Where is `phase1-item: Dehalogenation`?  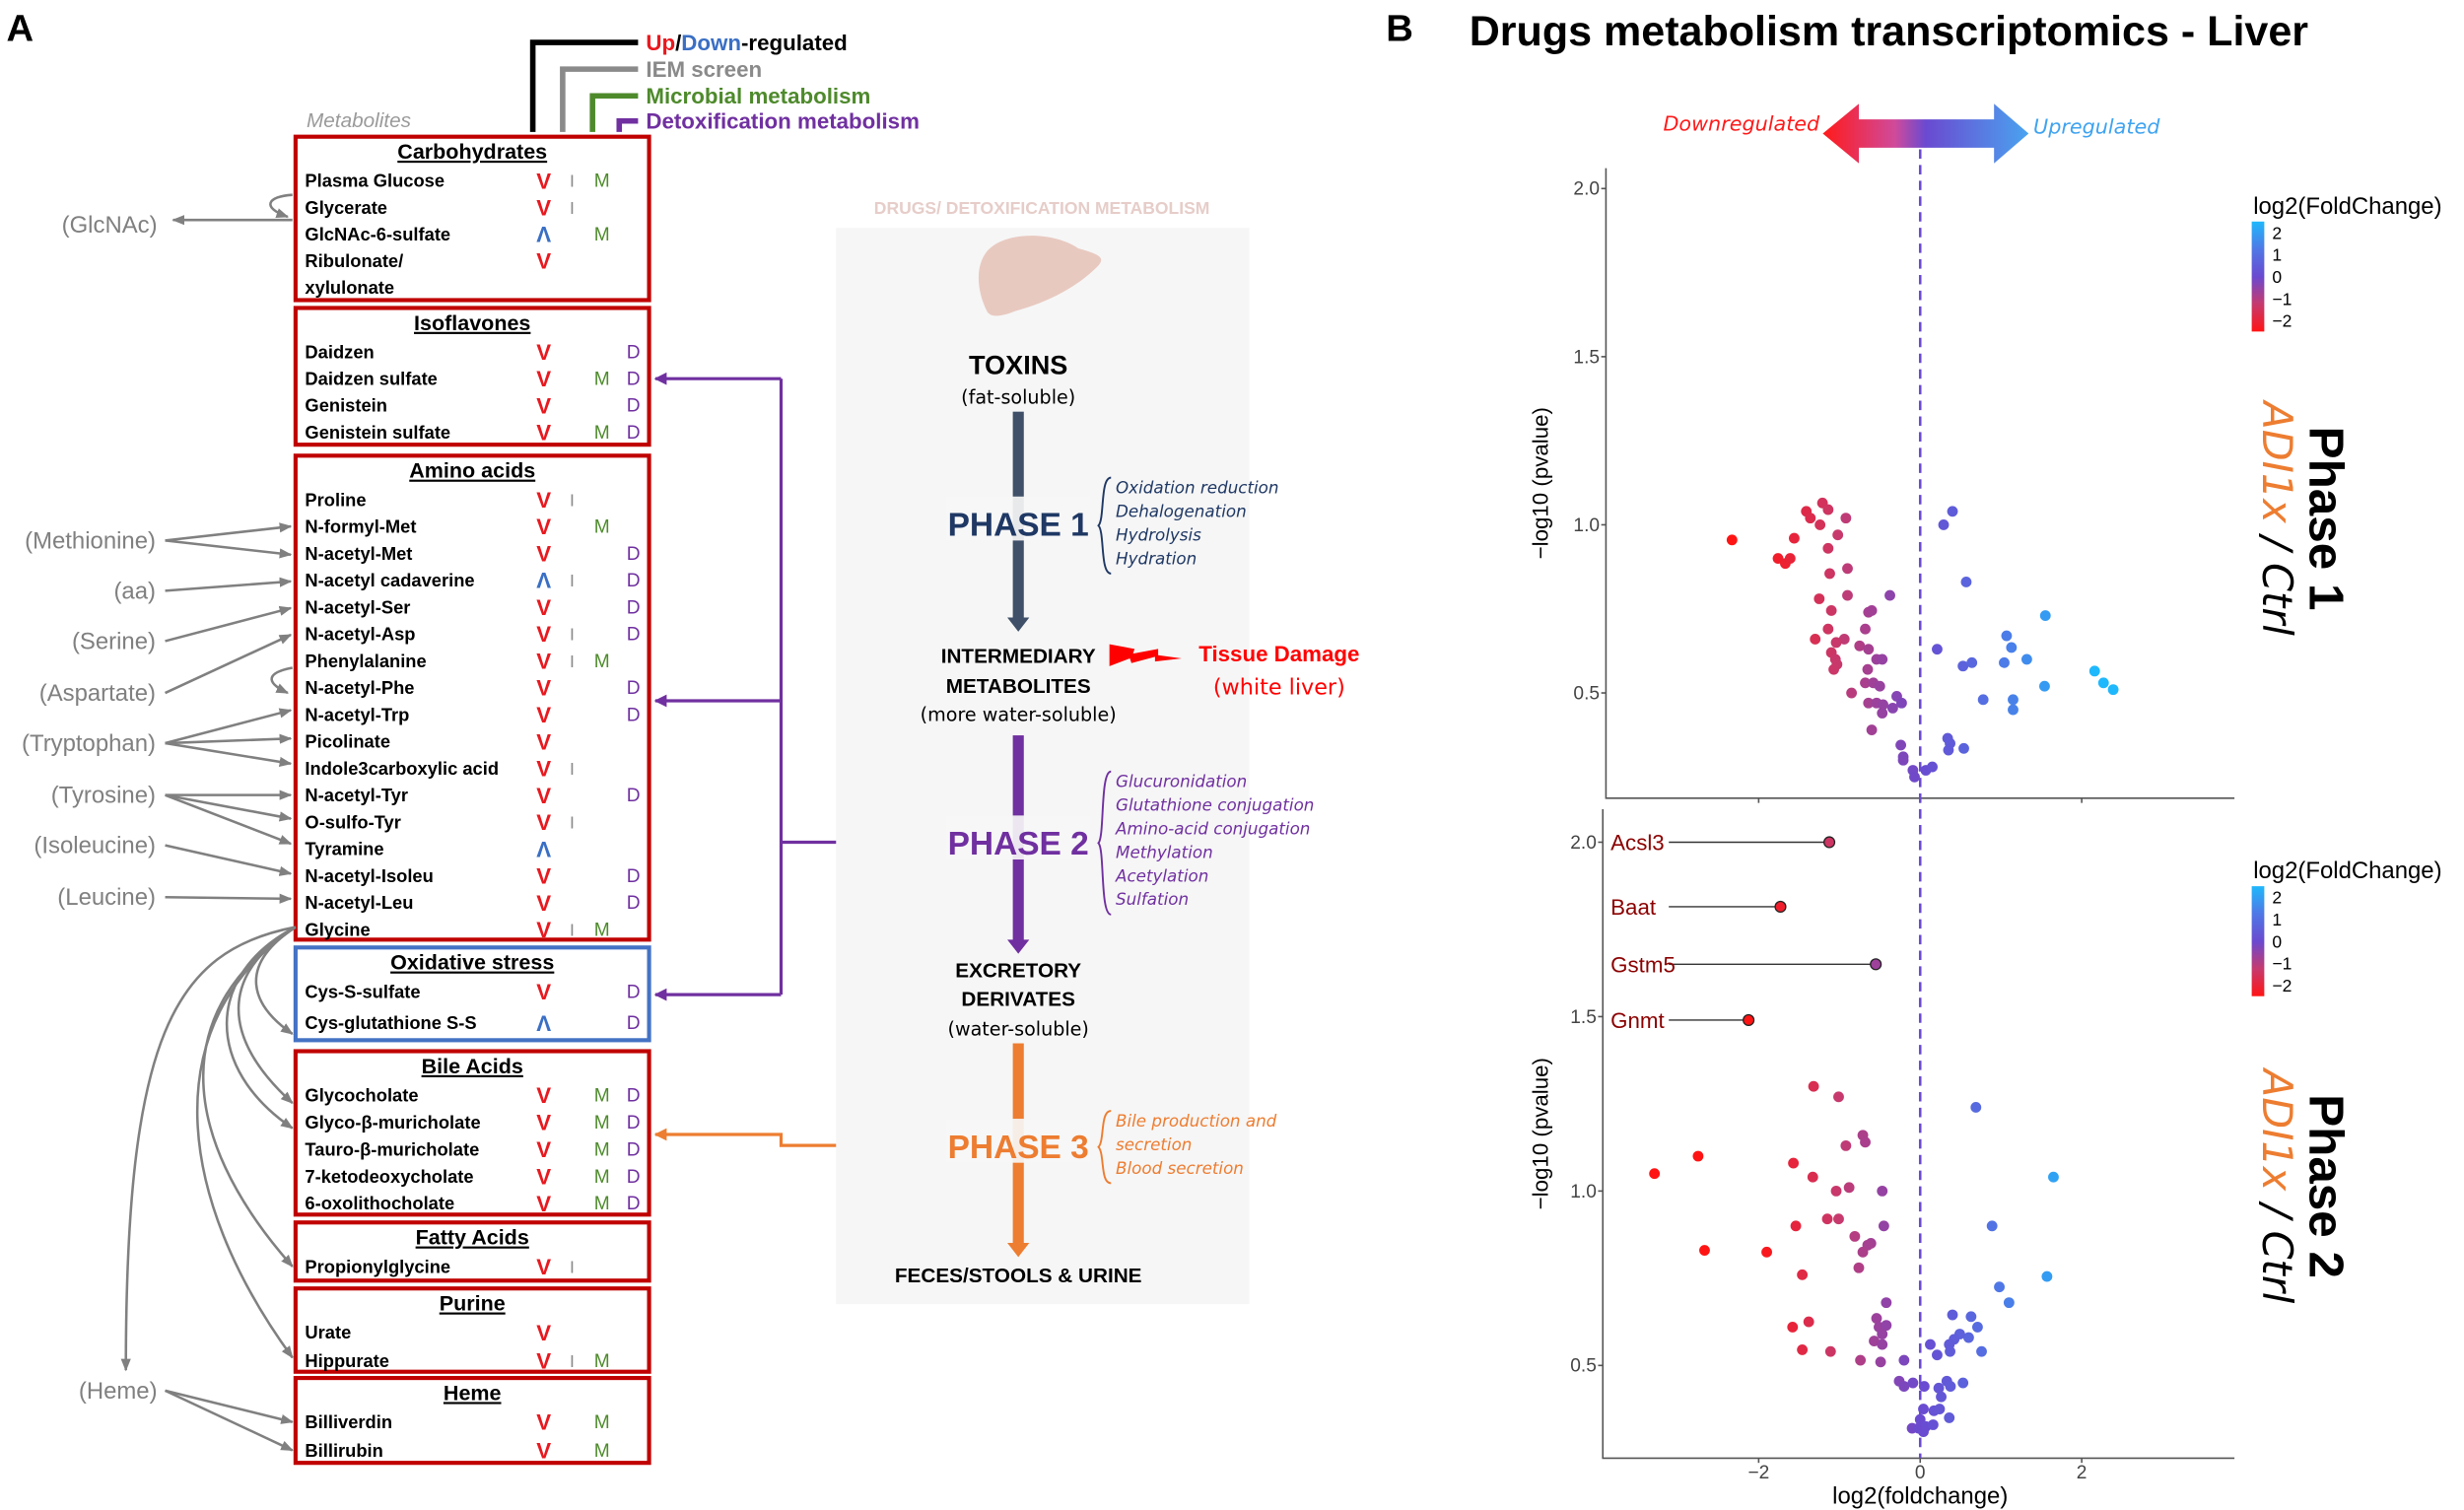 phase1-item: Dehalogenation is located at coordinates (1181, 510).